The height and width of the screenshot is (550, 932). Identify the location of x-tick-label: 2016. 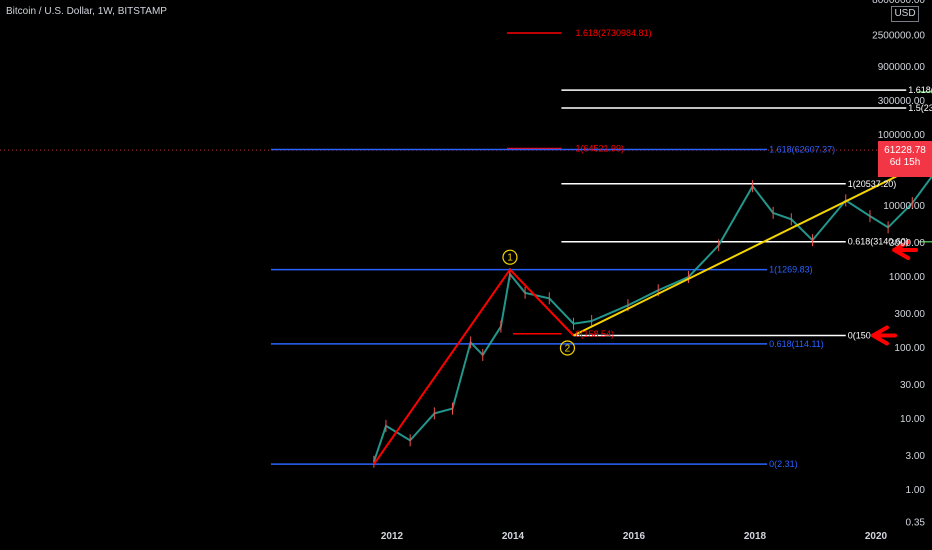
(634, 536).